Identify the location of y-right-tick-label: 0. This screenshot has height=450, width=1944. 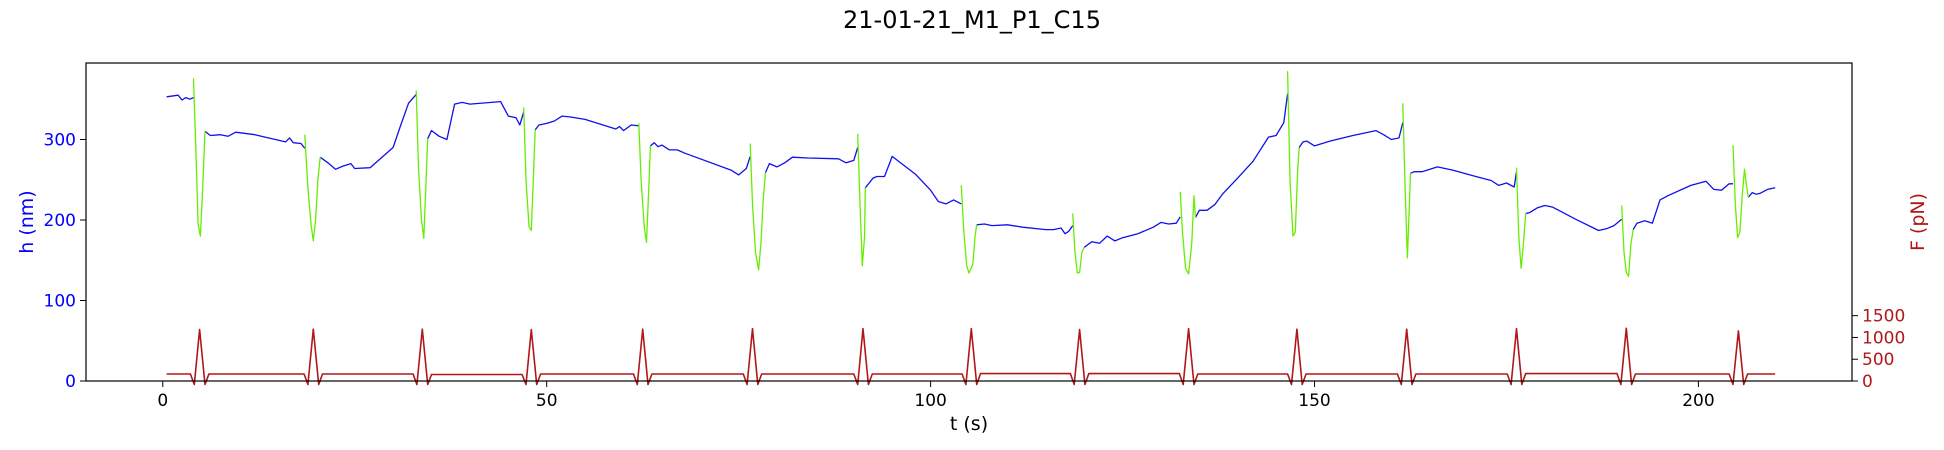
(1867, 382).